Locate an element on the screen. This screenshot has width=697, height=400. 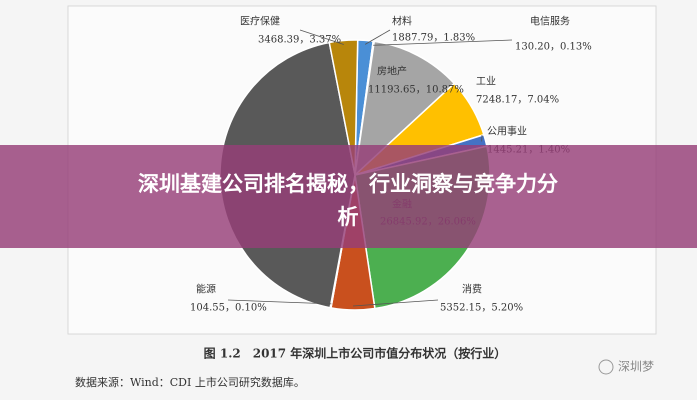
slice-label: 公用事业 is located at coordinates (507, 131).